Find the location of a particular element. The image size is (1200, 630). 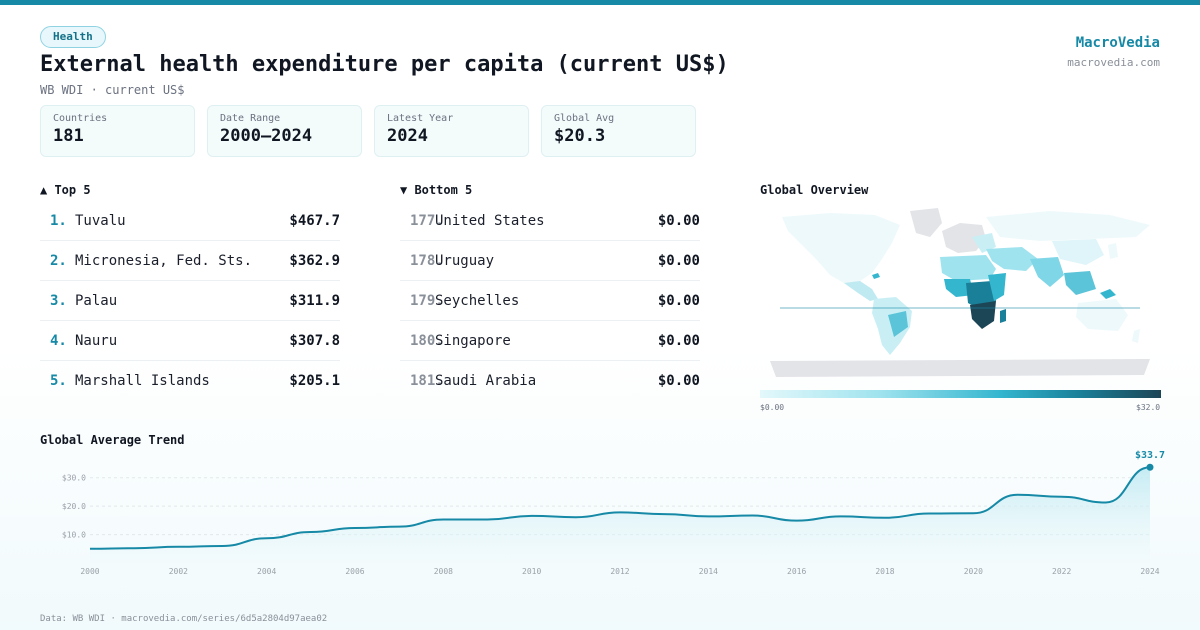

x-tick-label: 2008 is located at coordinates (443, 571).